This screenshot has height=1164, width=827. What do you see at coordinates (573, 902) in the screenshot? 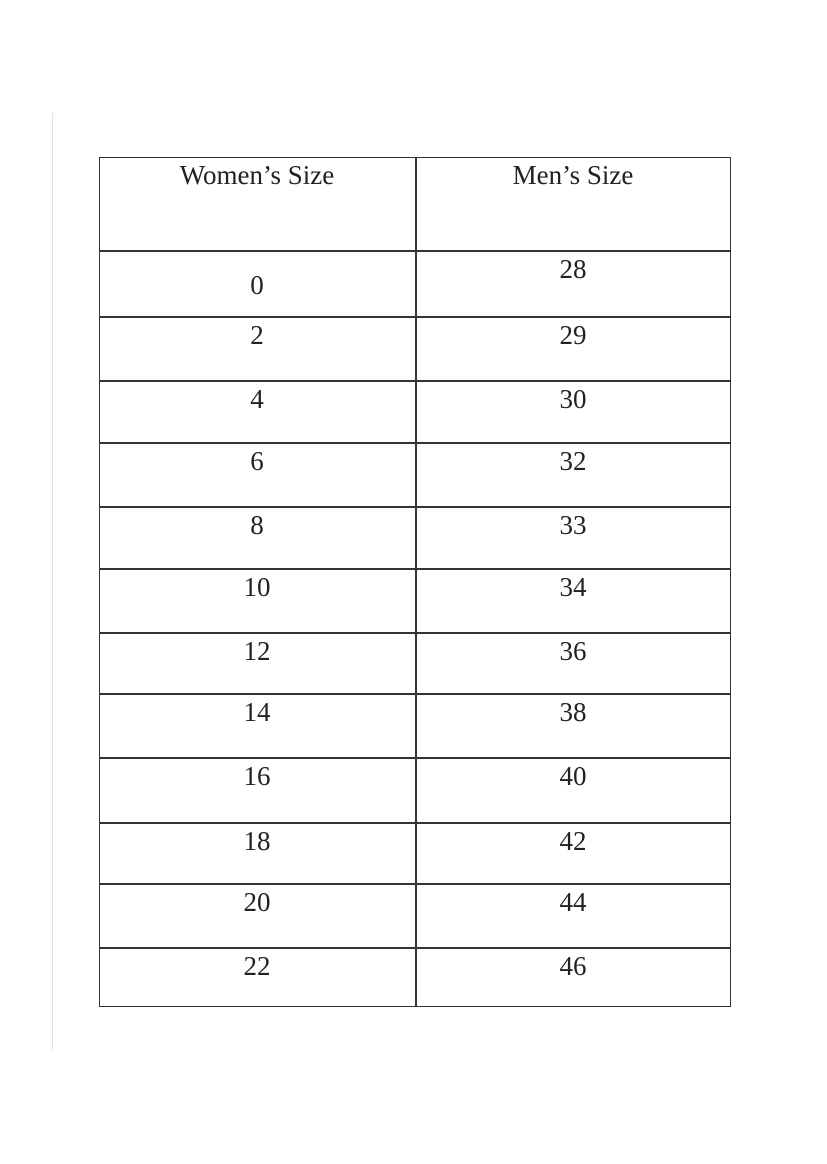
I see `table-cell: 44` at bounding box center [573, 902].